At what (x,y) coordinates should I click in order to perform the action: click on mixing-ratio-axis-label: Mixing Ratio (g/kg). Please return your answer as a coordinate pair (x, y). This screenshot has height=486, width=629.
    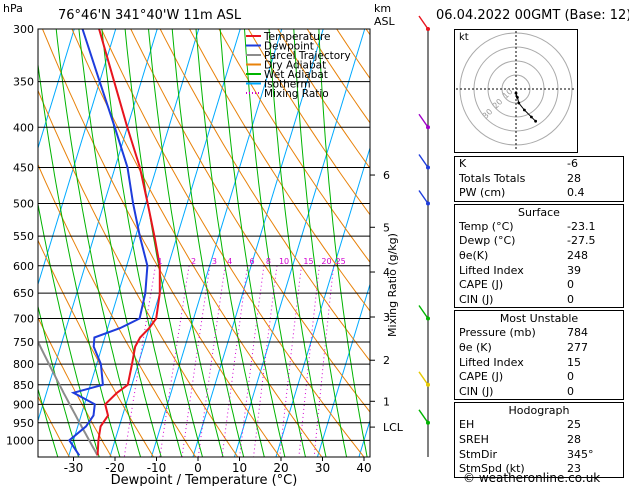
    Looking at the image, I should click on (392, 285).